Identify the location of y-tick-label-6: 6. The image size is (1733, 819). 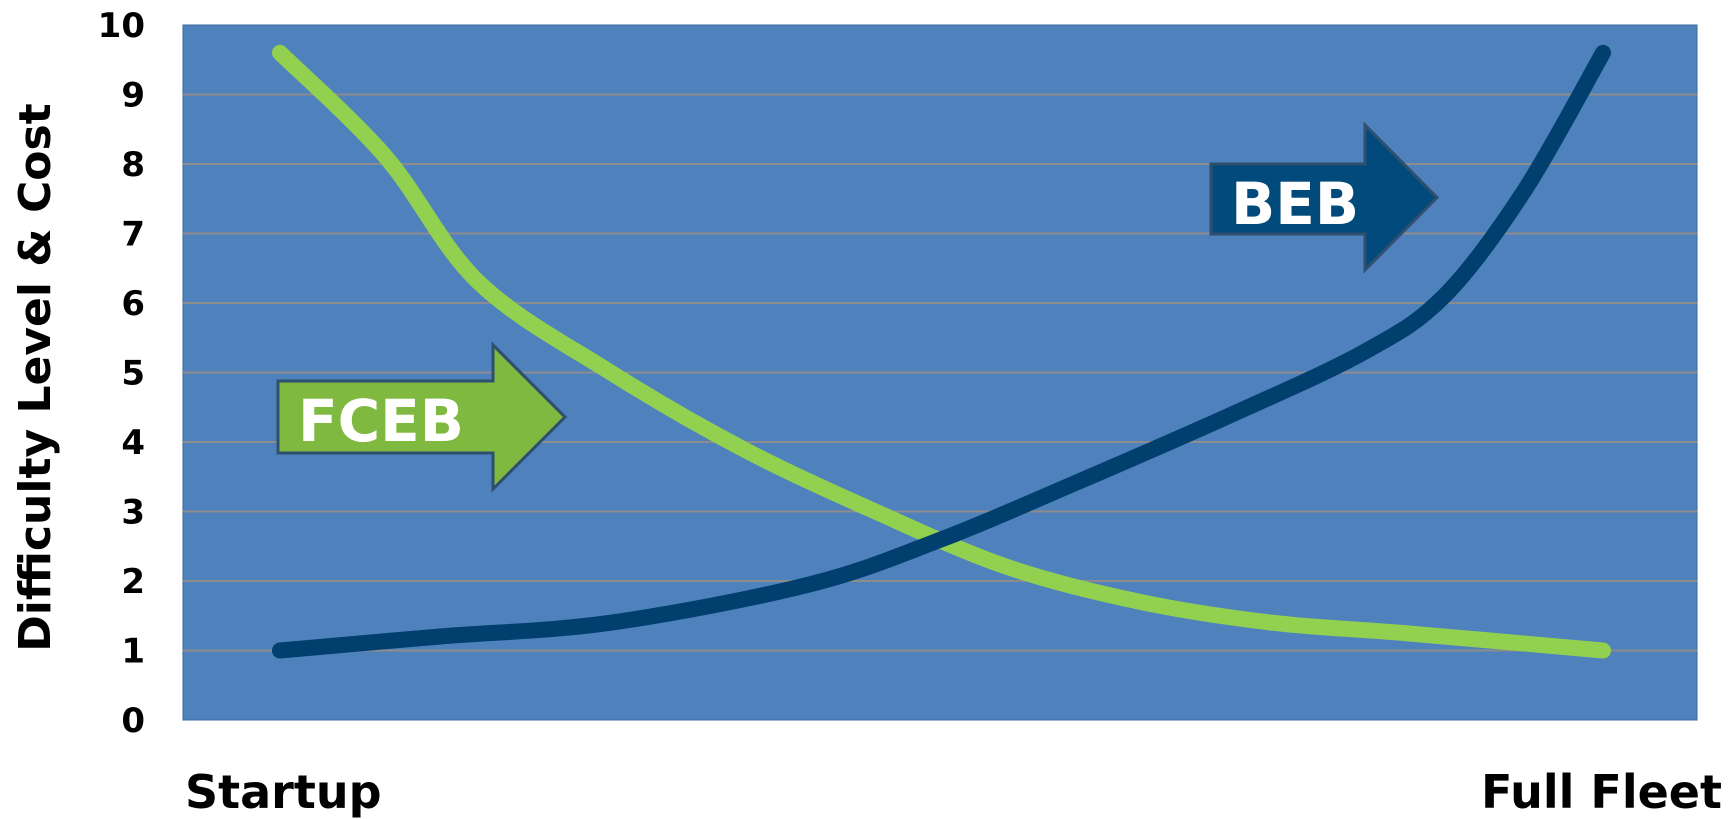
(133, 304).